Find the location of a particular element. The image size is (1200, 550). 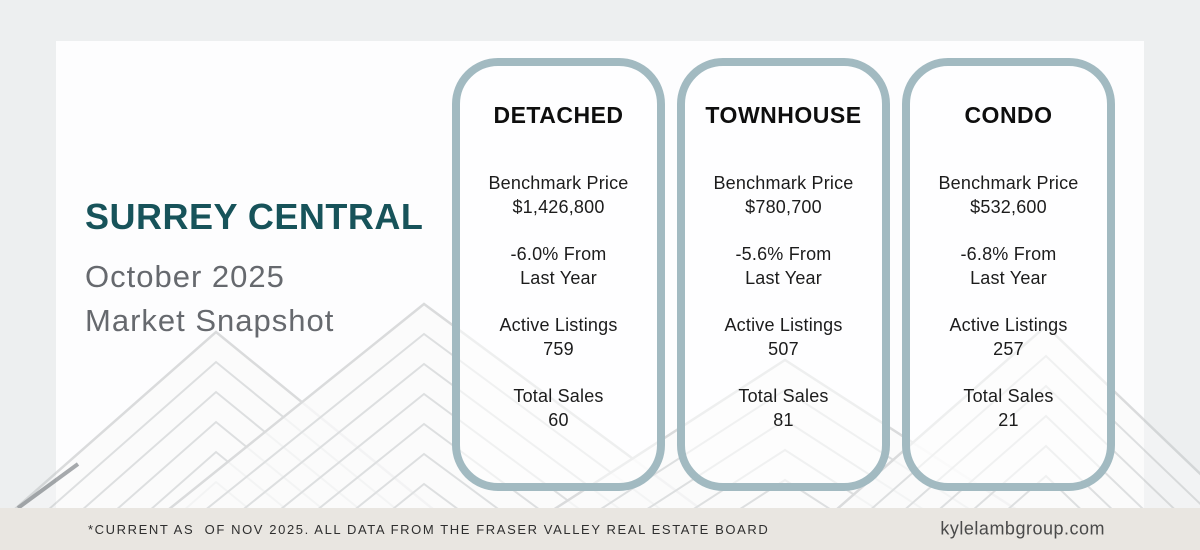

stat-value: $780,700 is located at coordinates (783, 207).